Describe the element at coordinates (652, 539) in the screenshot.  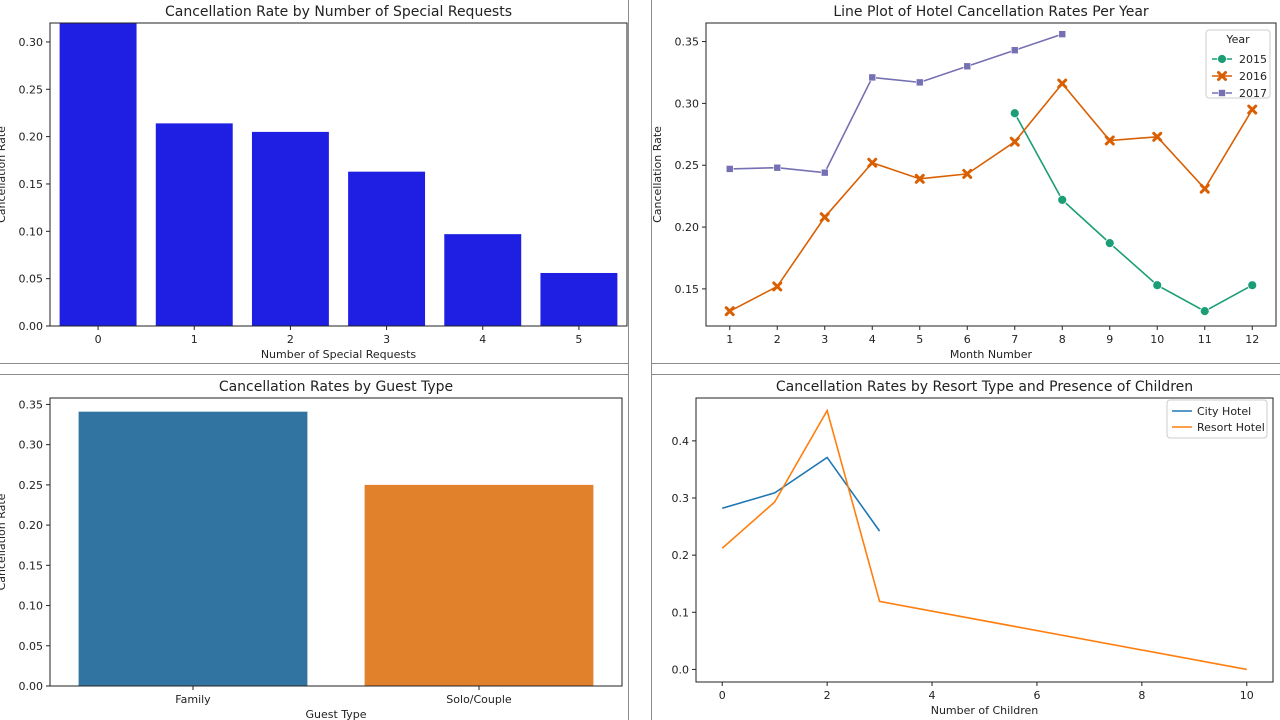
I see `children-y-axis-label: Cancellation Rate` at that location.